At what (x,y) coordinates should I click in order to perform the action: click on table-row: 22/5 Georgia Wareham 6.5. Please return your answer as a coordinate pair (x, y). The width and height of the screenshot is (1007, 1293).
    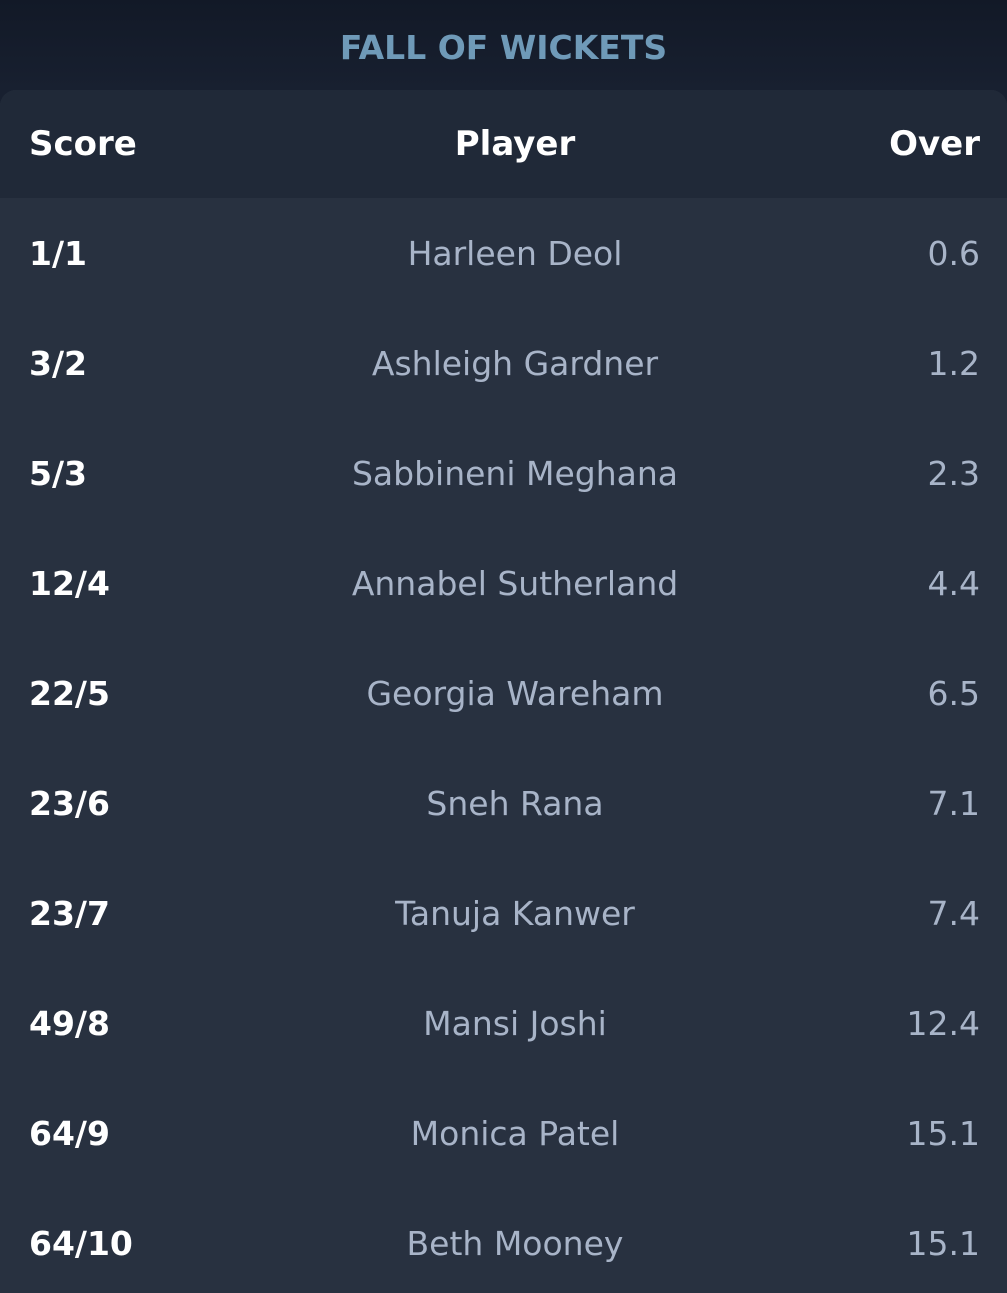
    Looking at the image, I should click on (503, 693).